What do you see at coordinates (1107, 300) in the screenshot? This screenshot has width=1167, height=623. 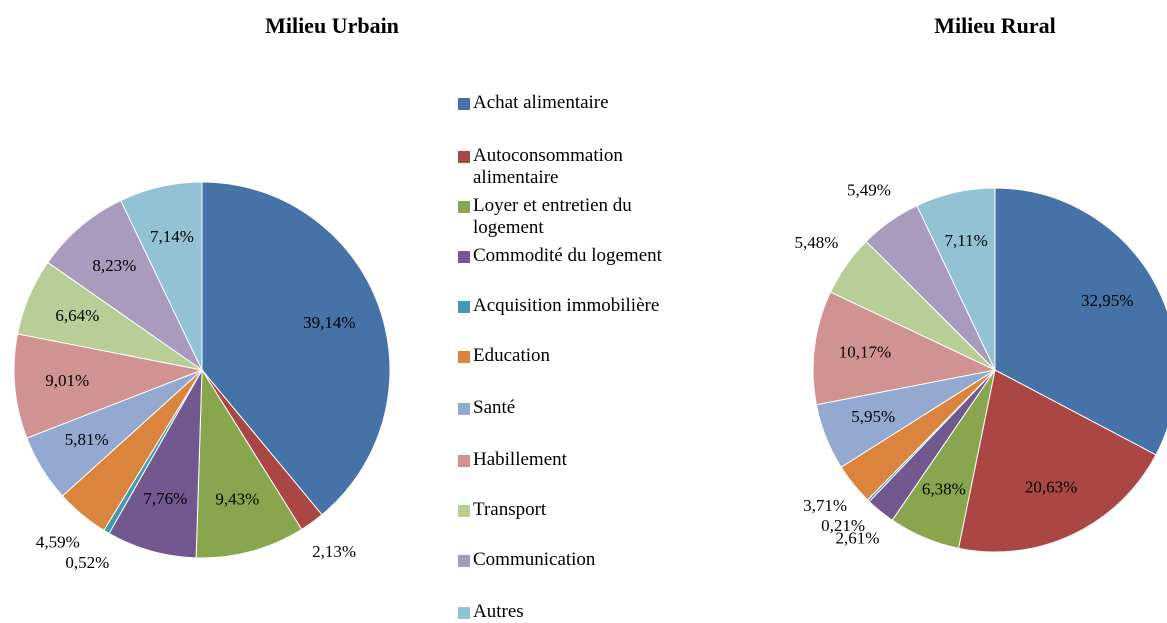 I see `data-label: 32,95%` at bounding box center [1107, 300].